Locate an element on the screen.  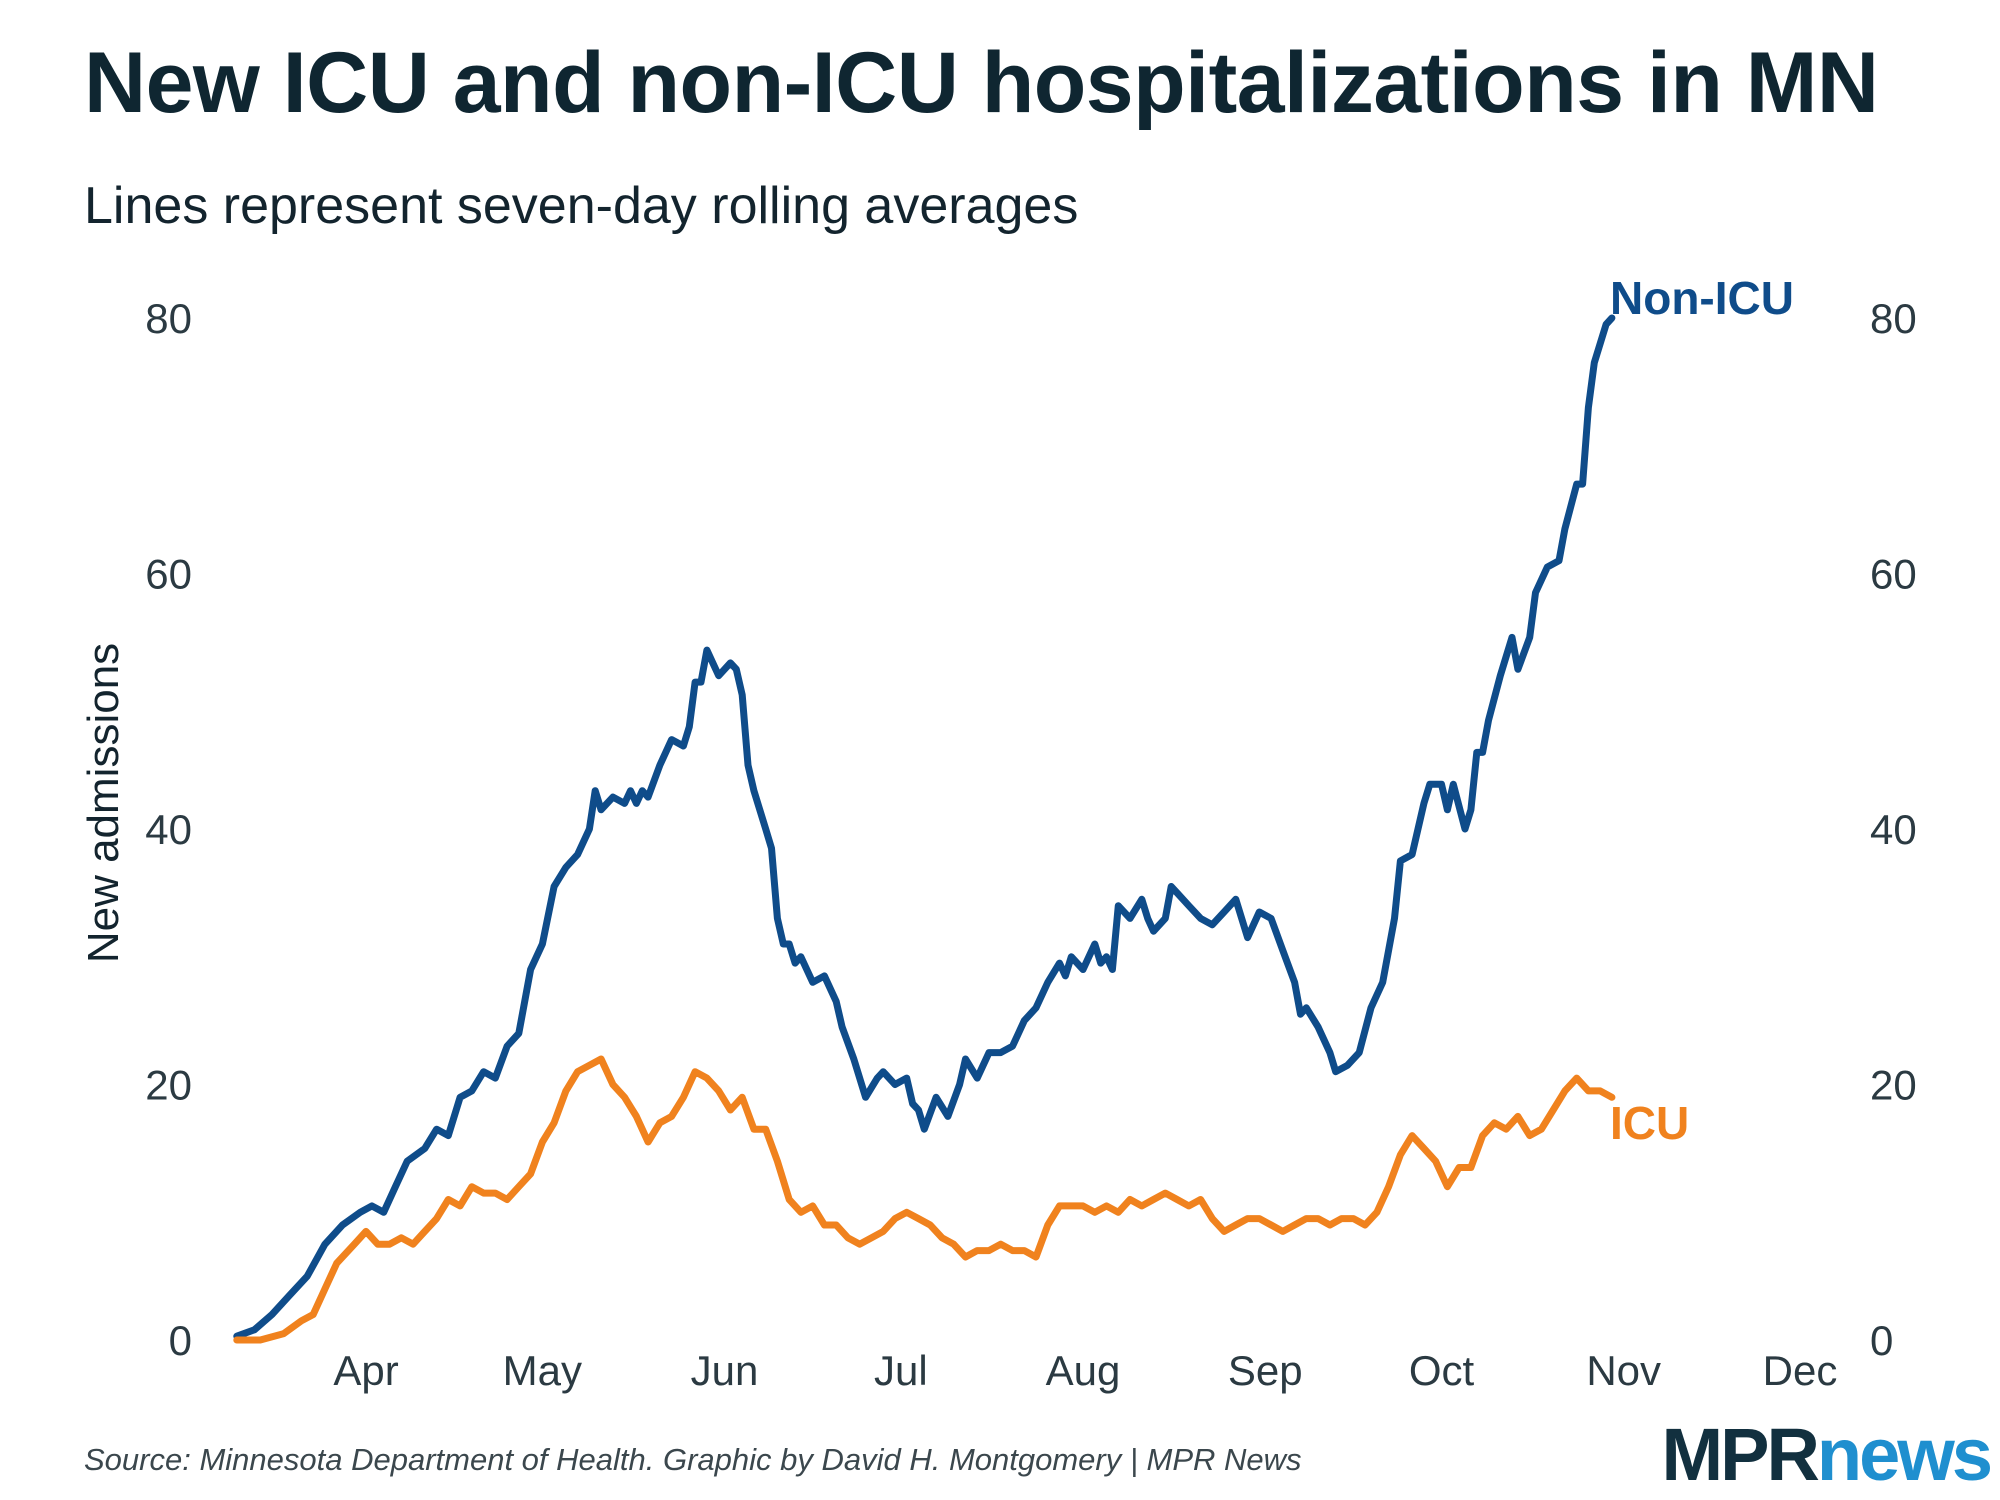
y-tick-left-60: 60 is located at coordinates (168, 574).